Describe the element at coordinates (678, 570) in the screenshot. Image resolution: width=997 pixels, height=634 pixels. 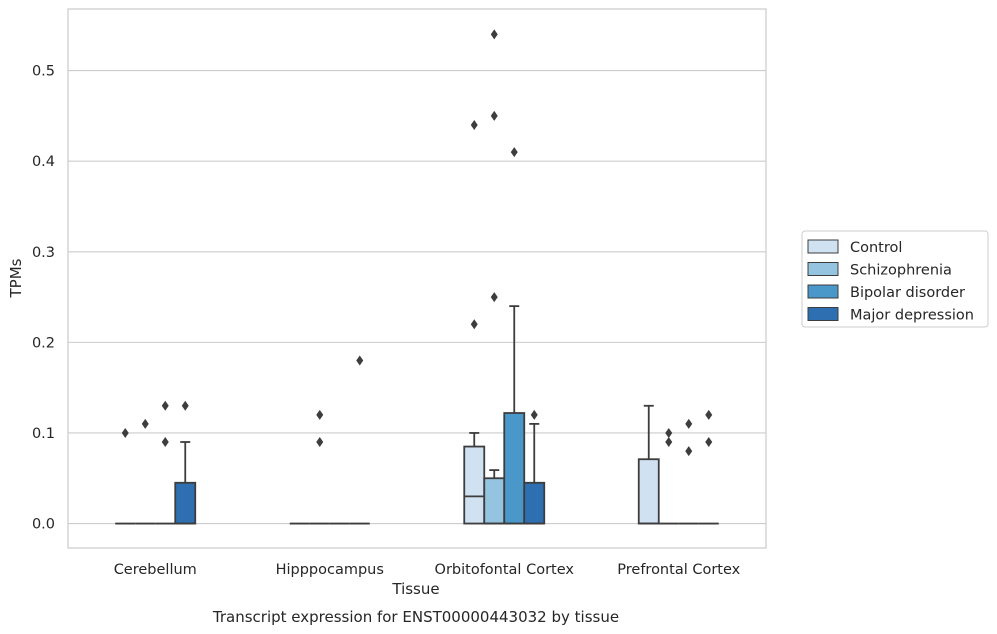
I see `x-tick-label: Prefrontal Cortex` at that location.